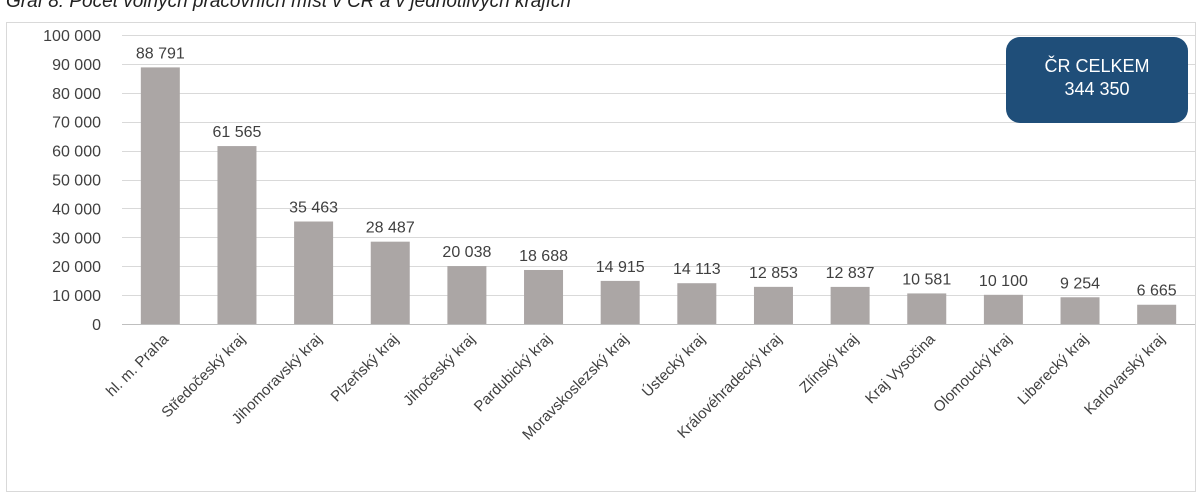 The image size is (1203, 495). What do you see at coordinates (1003, 281) in the screenshot?
I see `data-label: 10 100` at bounding box center [1003, 281].